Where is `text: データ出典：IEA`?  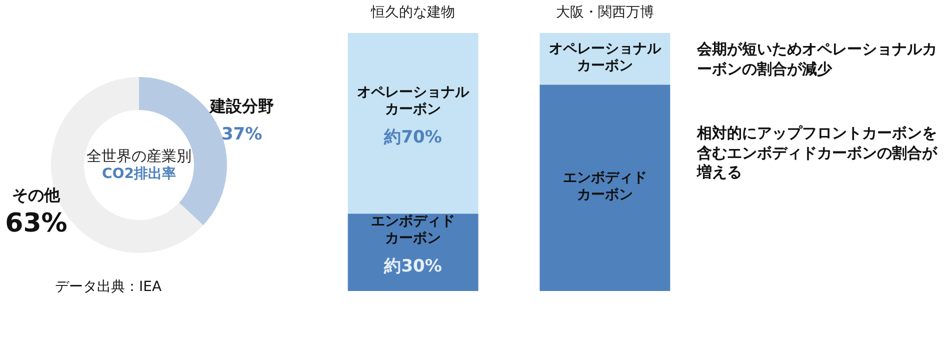
text: データ出典：IEA is located at coordinates (109, 287).